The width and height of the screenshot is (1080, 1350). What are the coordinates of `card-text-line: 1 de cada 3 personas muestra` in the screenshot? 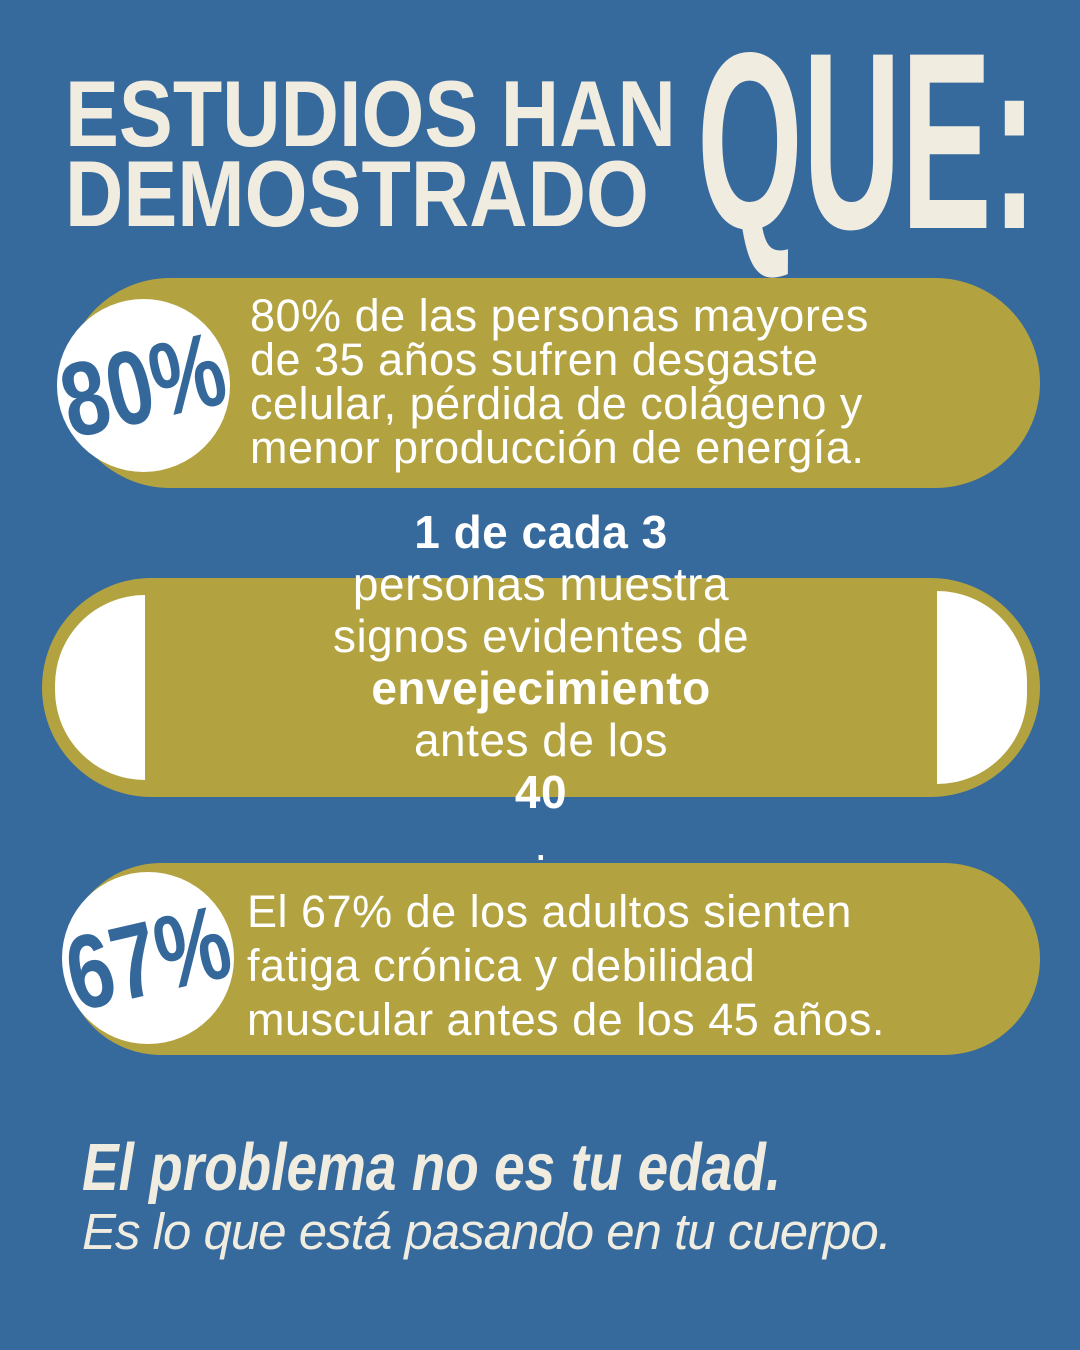 It's located at (541, 558).